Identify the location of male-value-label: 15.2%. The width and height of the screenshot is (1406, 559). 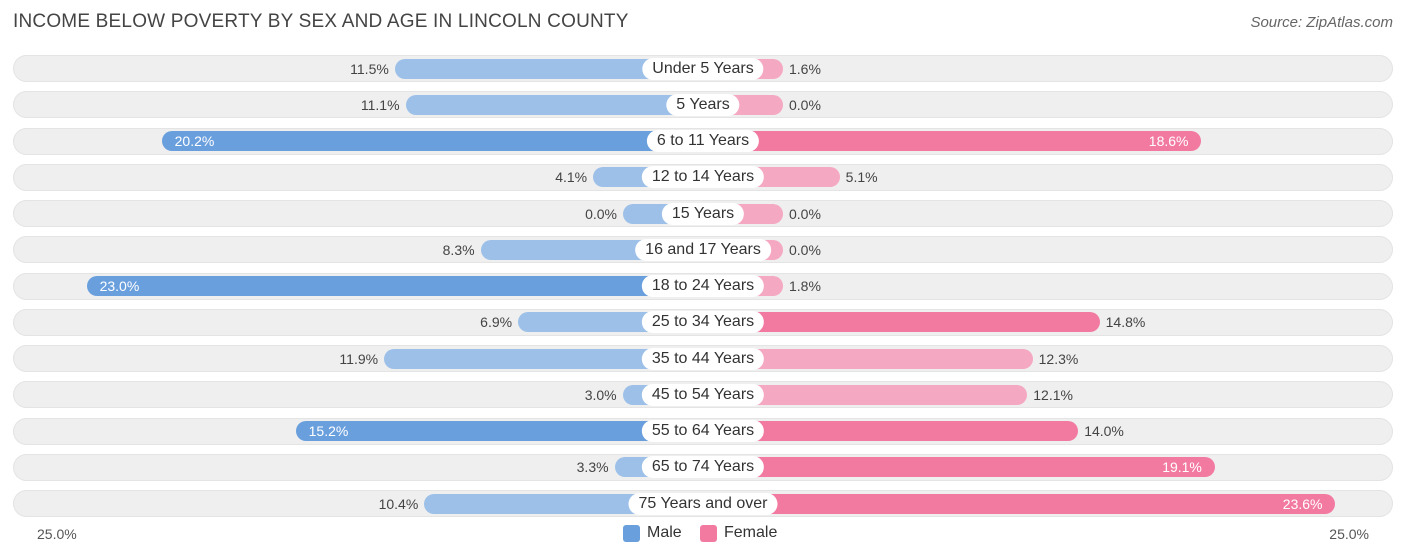
(328, 431).